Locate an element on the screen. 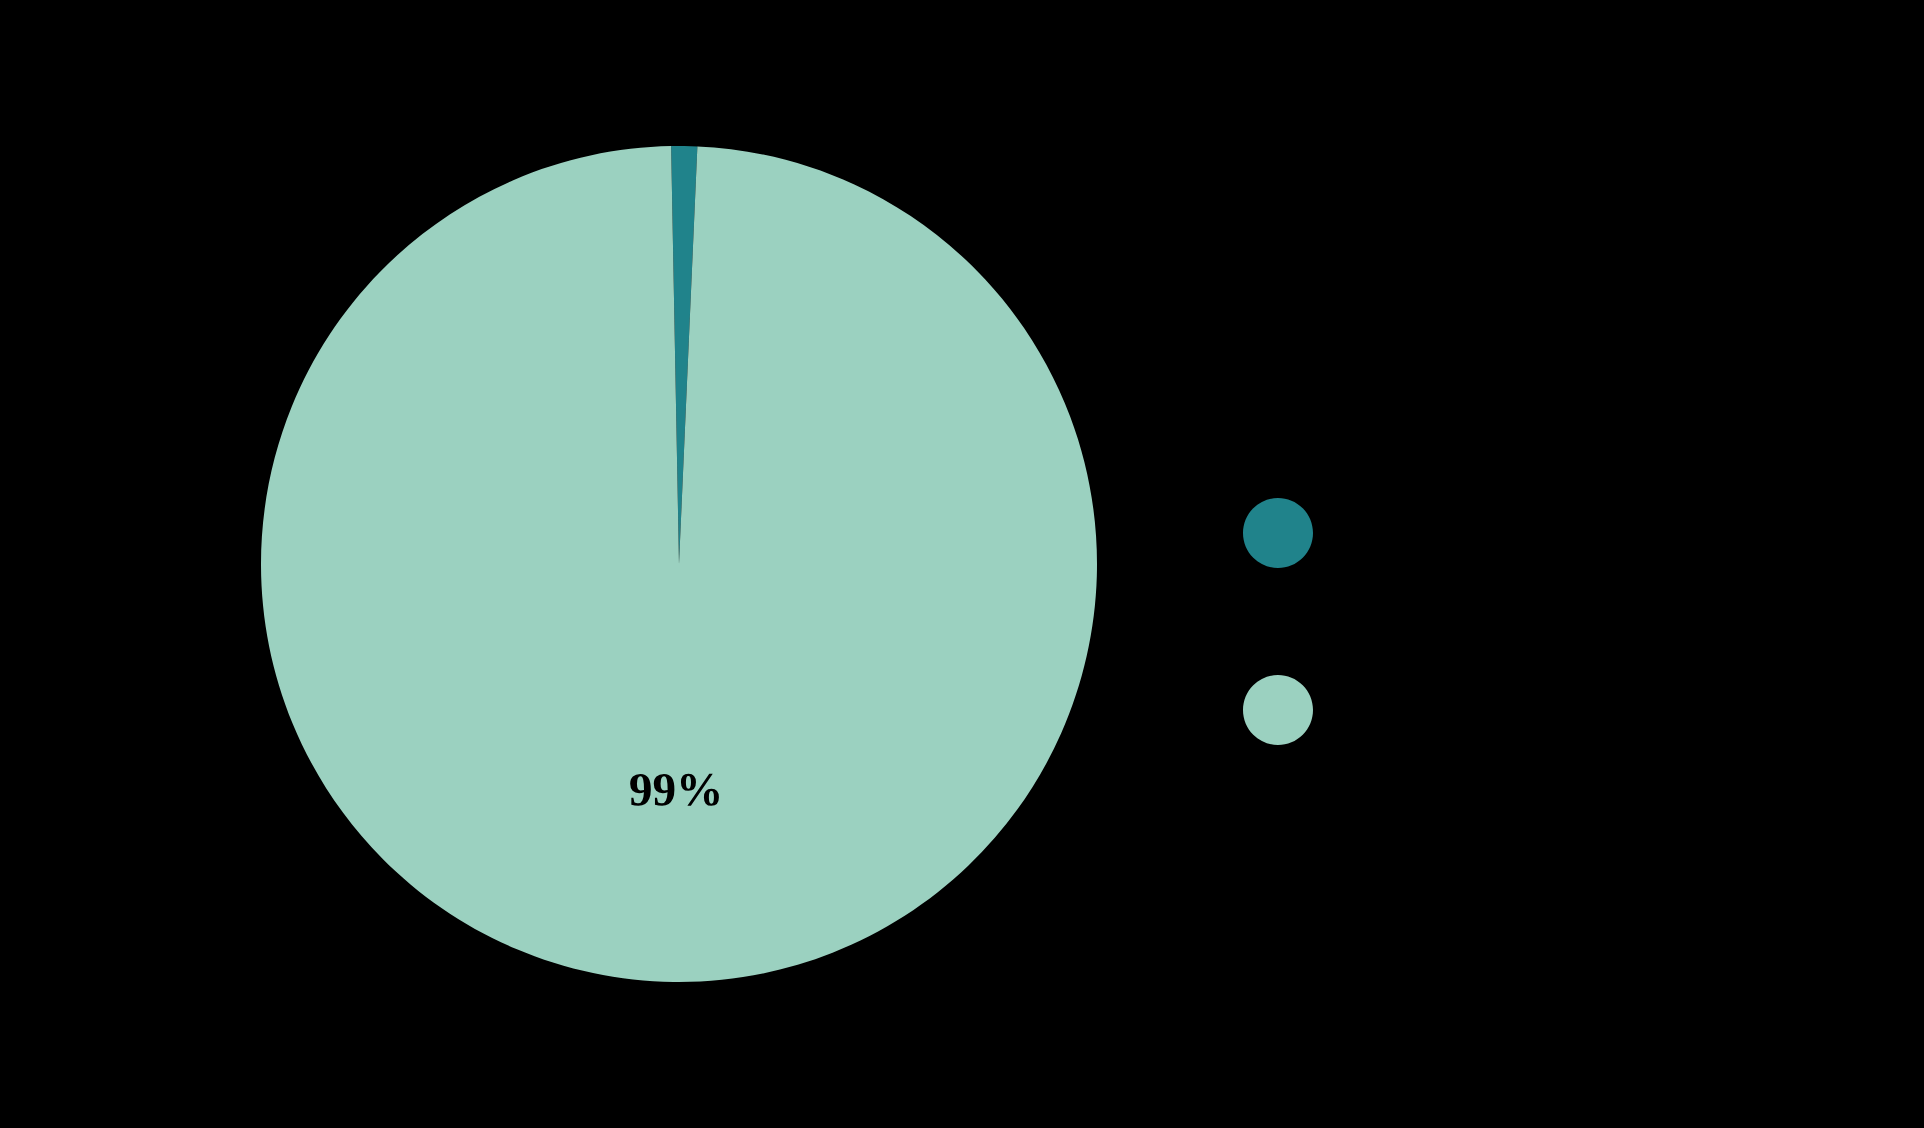 This screenshot has width=1924, height=1128. data-label: 99% is located at coordinates (674, 789).